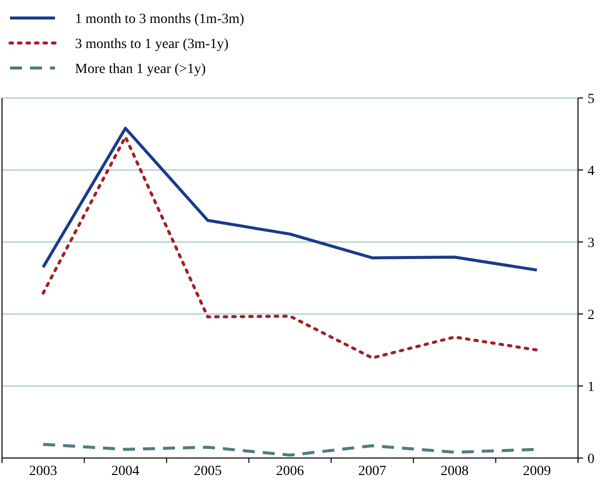  What do you see at coordinates (591, 99) in the screenshot?
I see `y-tick-label: 5` at bounding box center [591, 99].